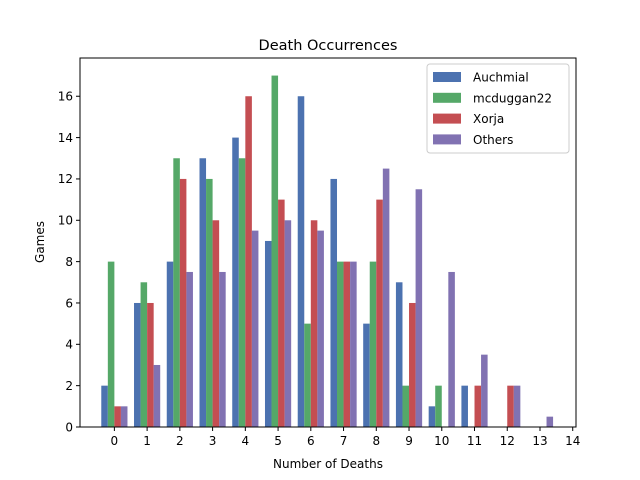 This screenshot has width=640, height=480. What do you see at coordinates (512, 98) in the screenshot?
I see `legend-label-mcduggan22: mcduggan22` at bounding box center [512, 98].